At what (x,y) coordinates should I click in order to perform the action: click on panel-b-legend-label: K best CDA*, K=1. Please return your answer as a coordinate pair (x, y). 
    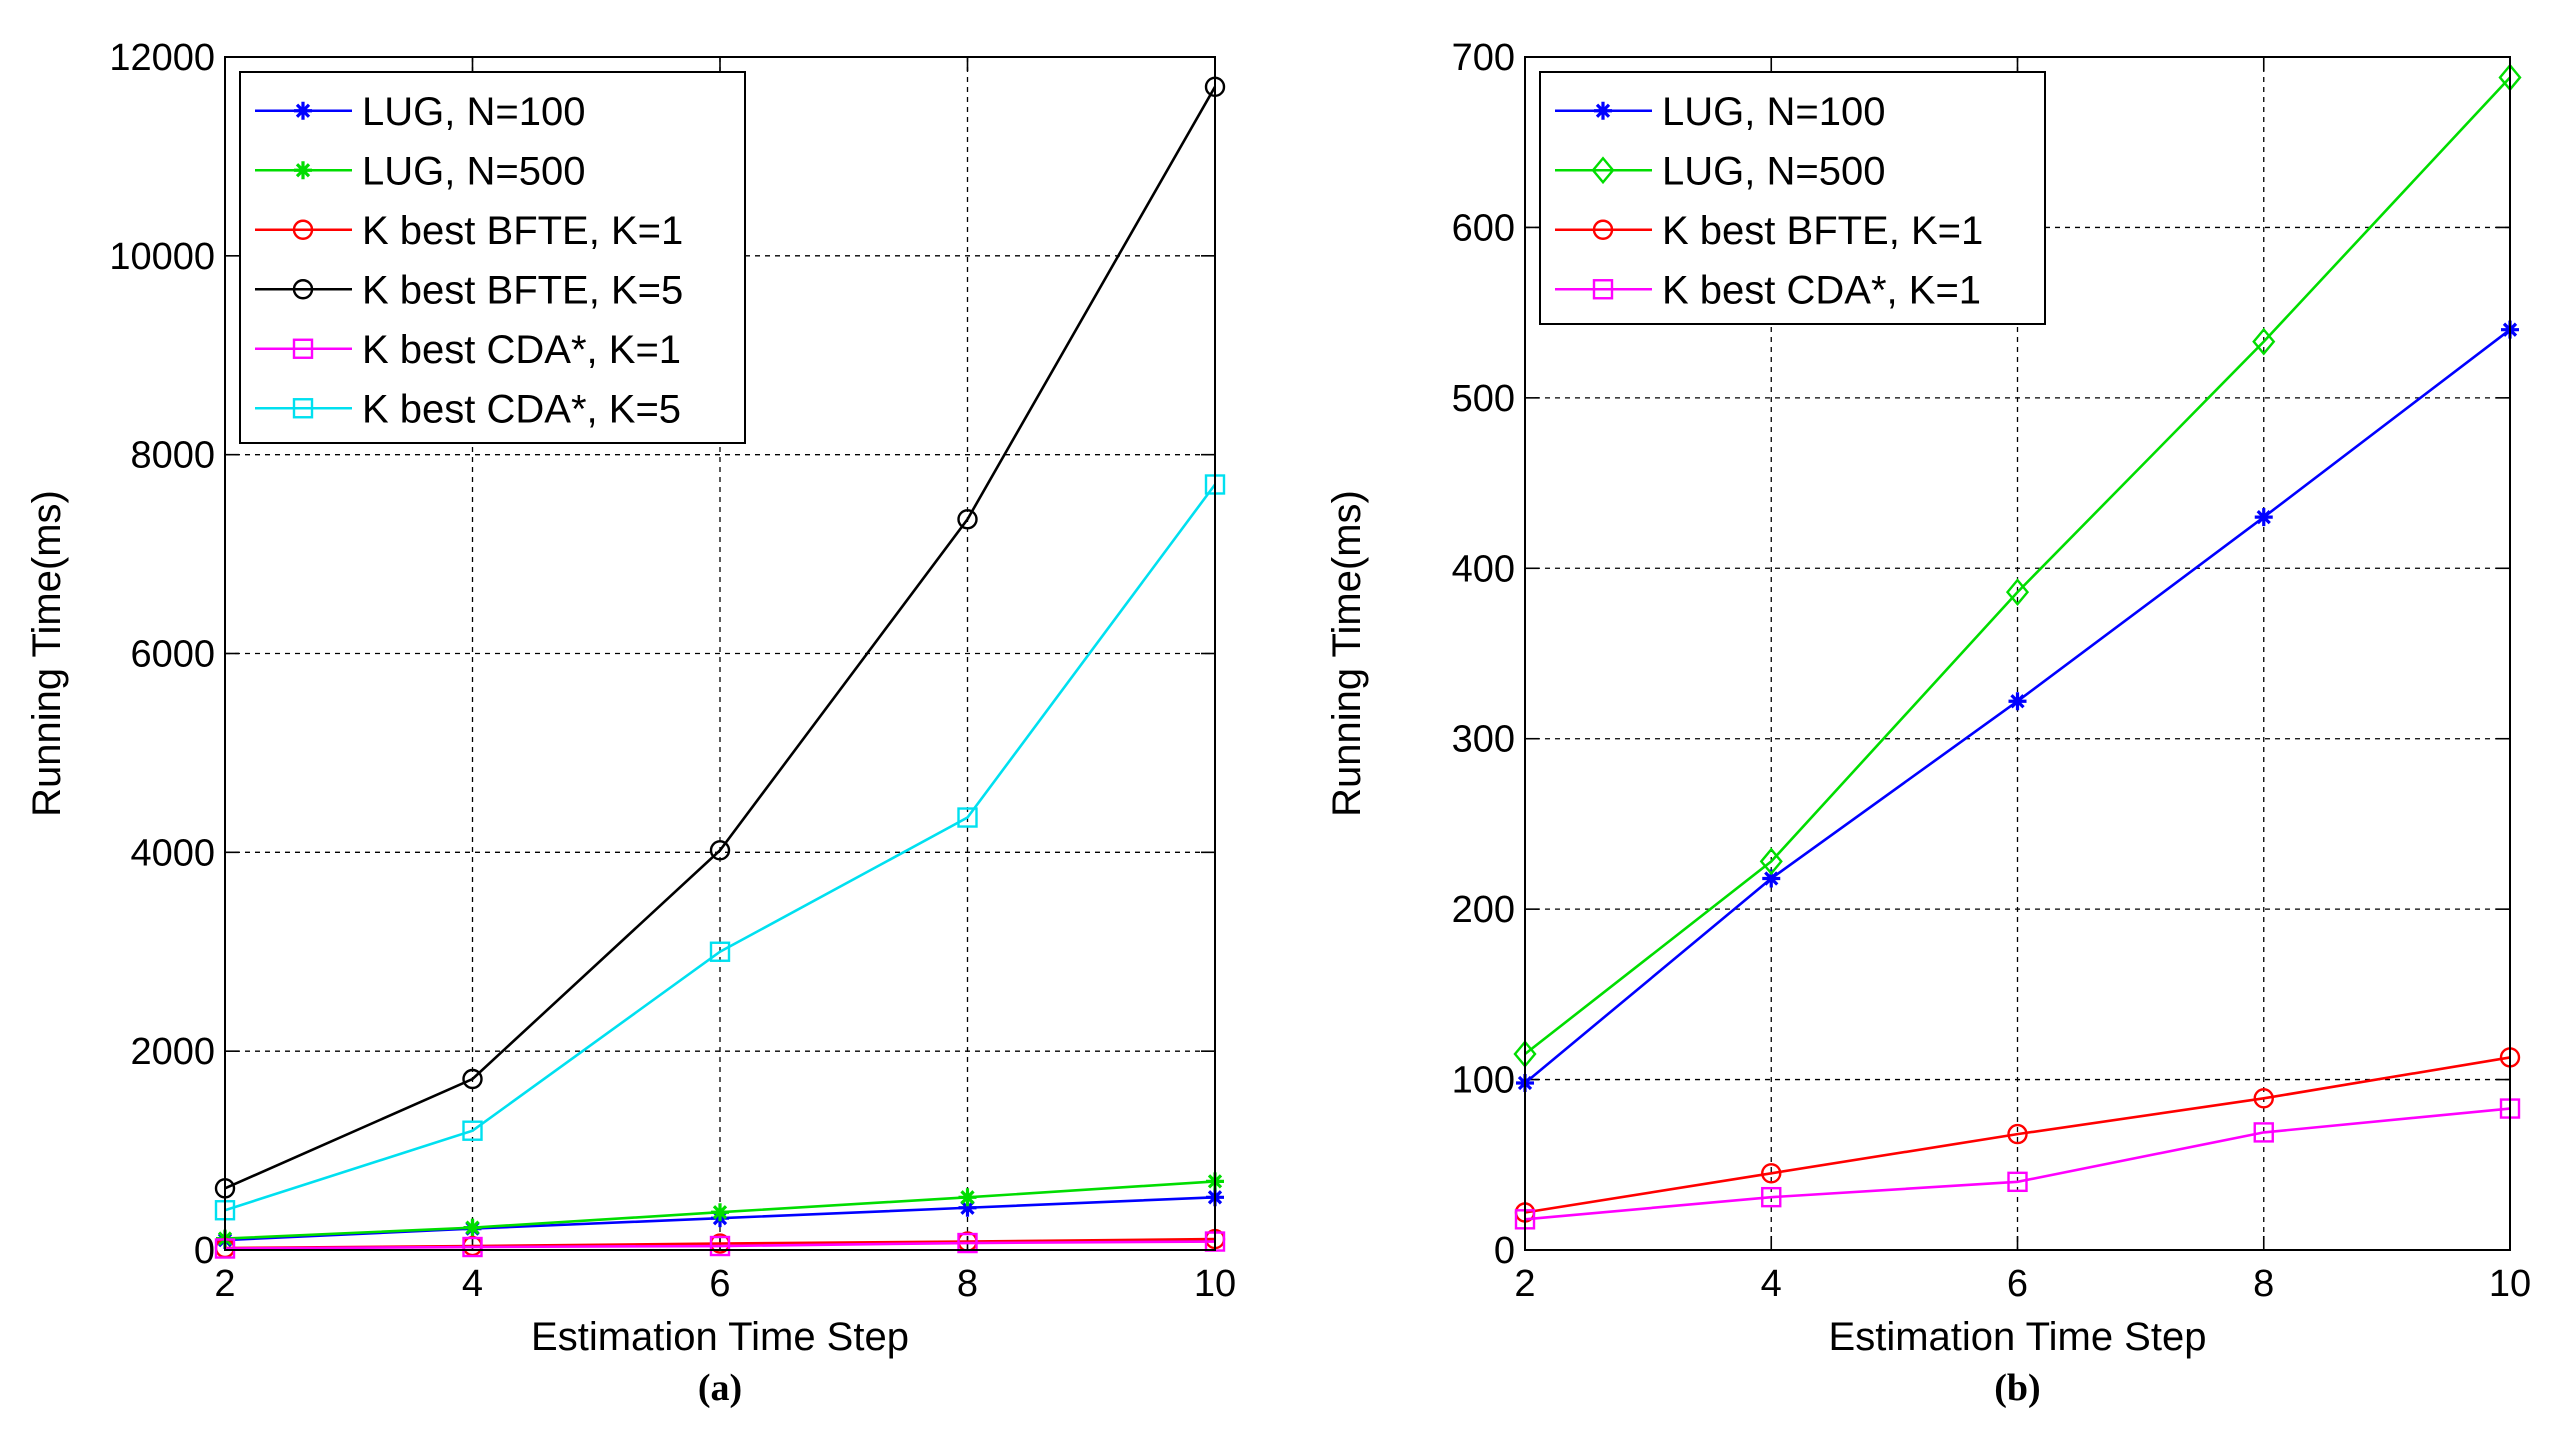
    Looking at the image, I should click on (1821, 290).